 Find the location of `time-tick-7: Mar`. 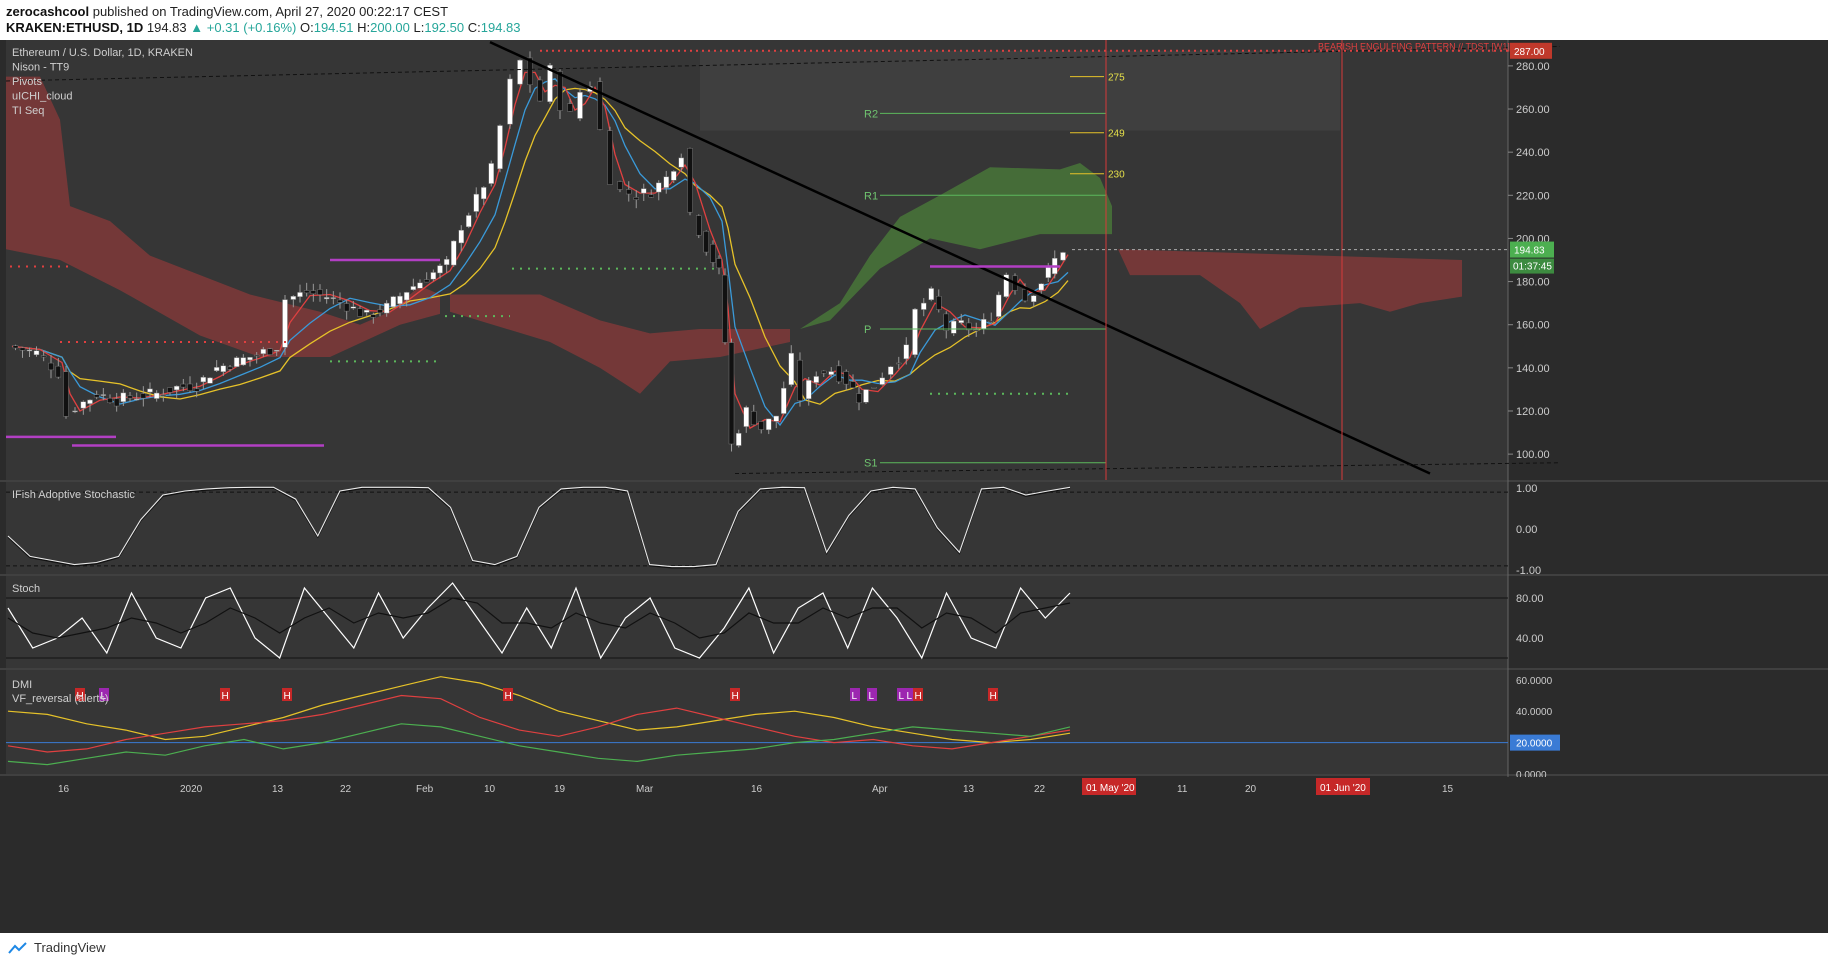

time-tick-7: Mar is located at coordinates (645, 789).